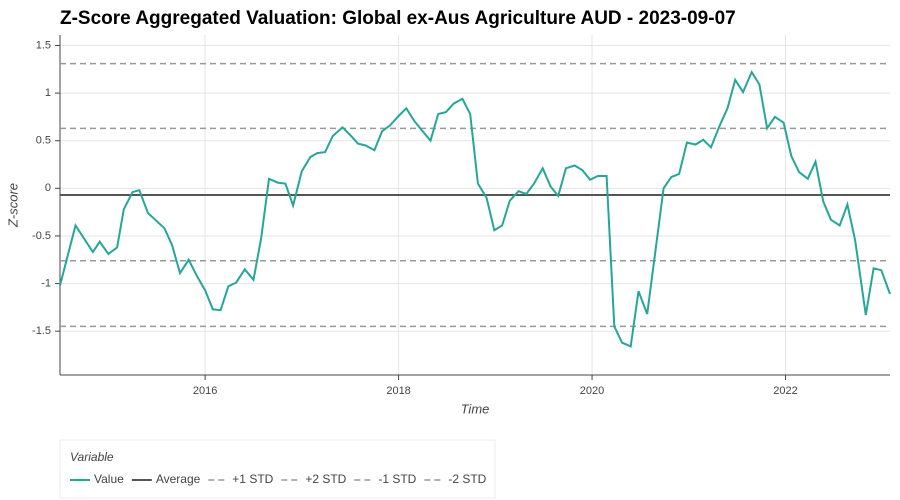 This screenshot has width=900, height=500. I want to click on legend-label: -1 STD, so click(397, 479).